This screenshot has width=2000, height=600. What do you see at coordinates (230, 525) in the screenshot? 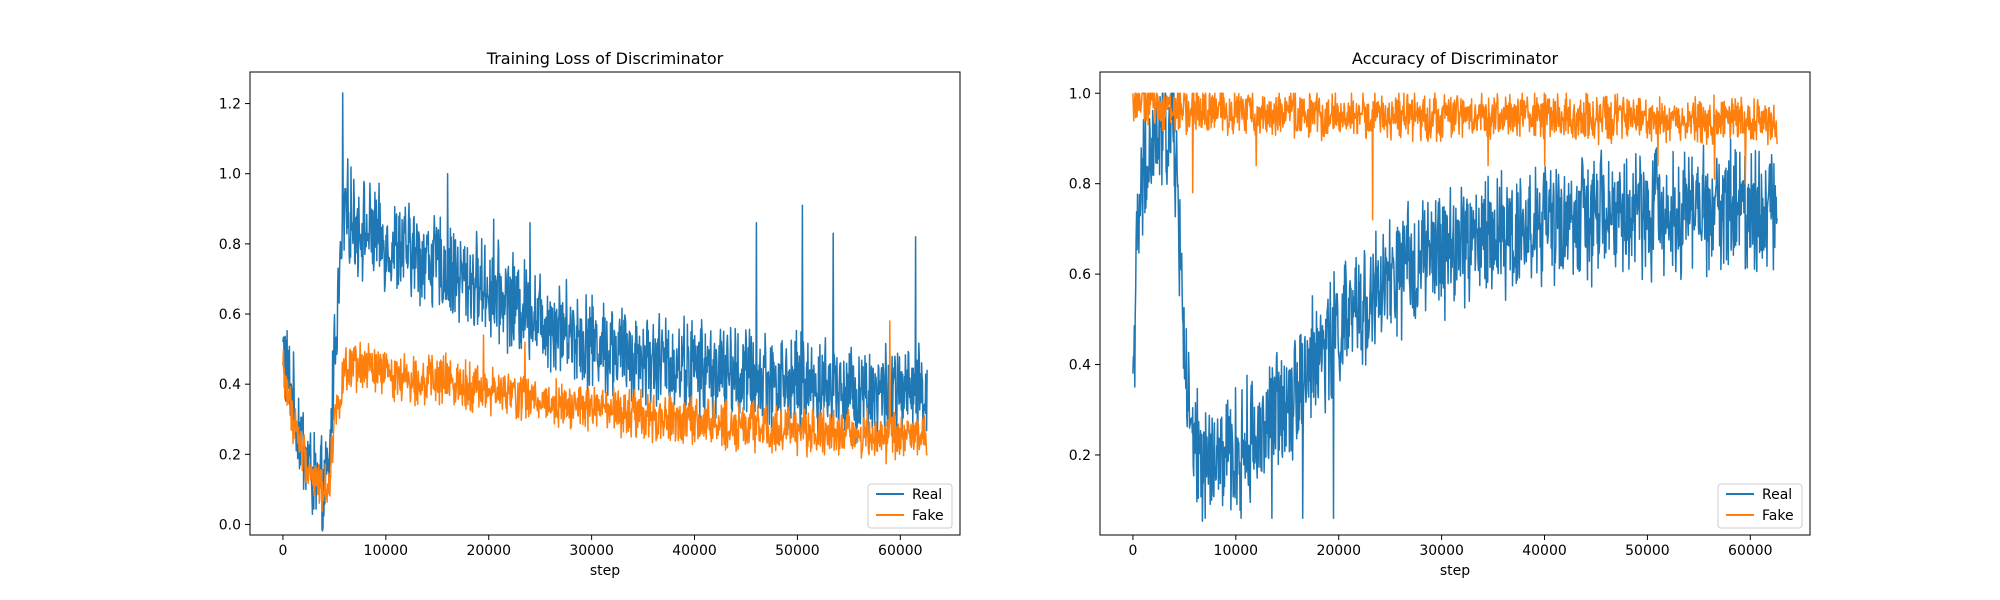
I see `y-tick-label: 0.0` at bounding box center [230, 525].